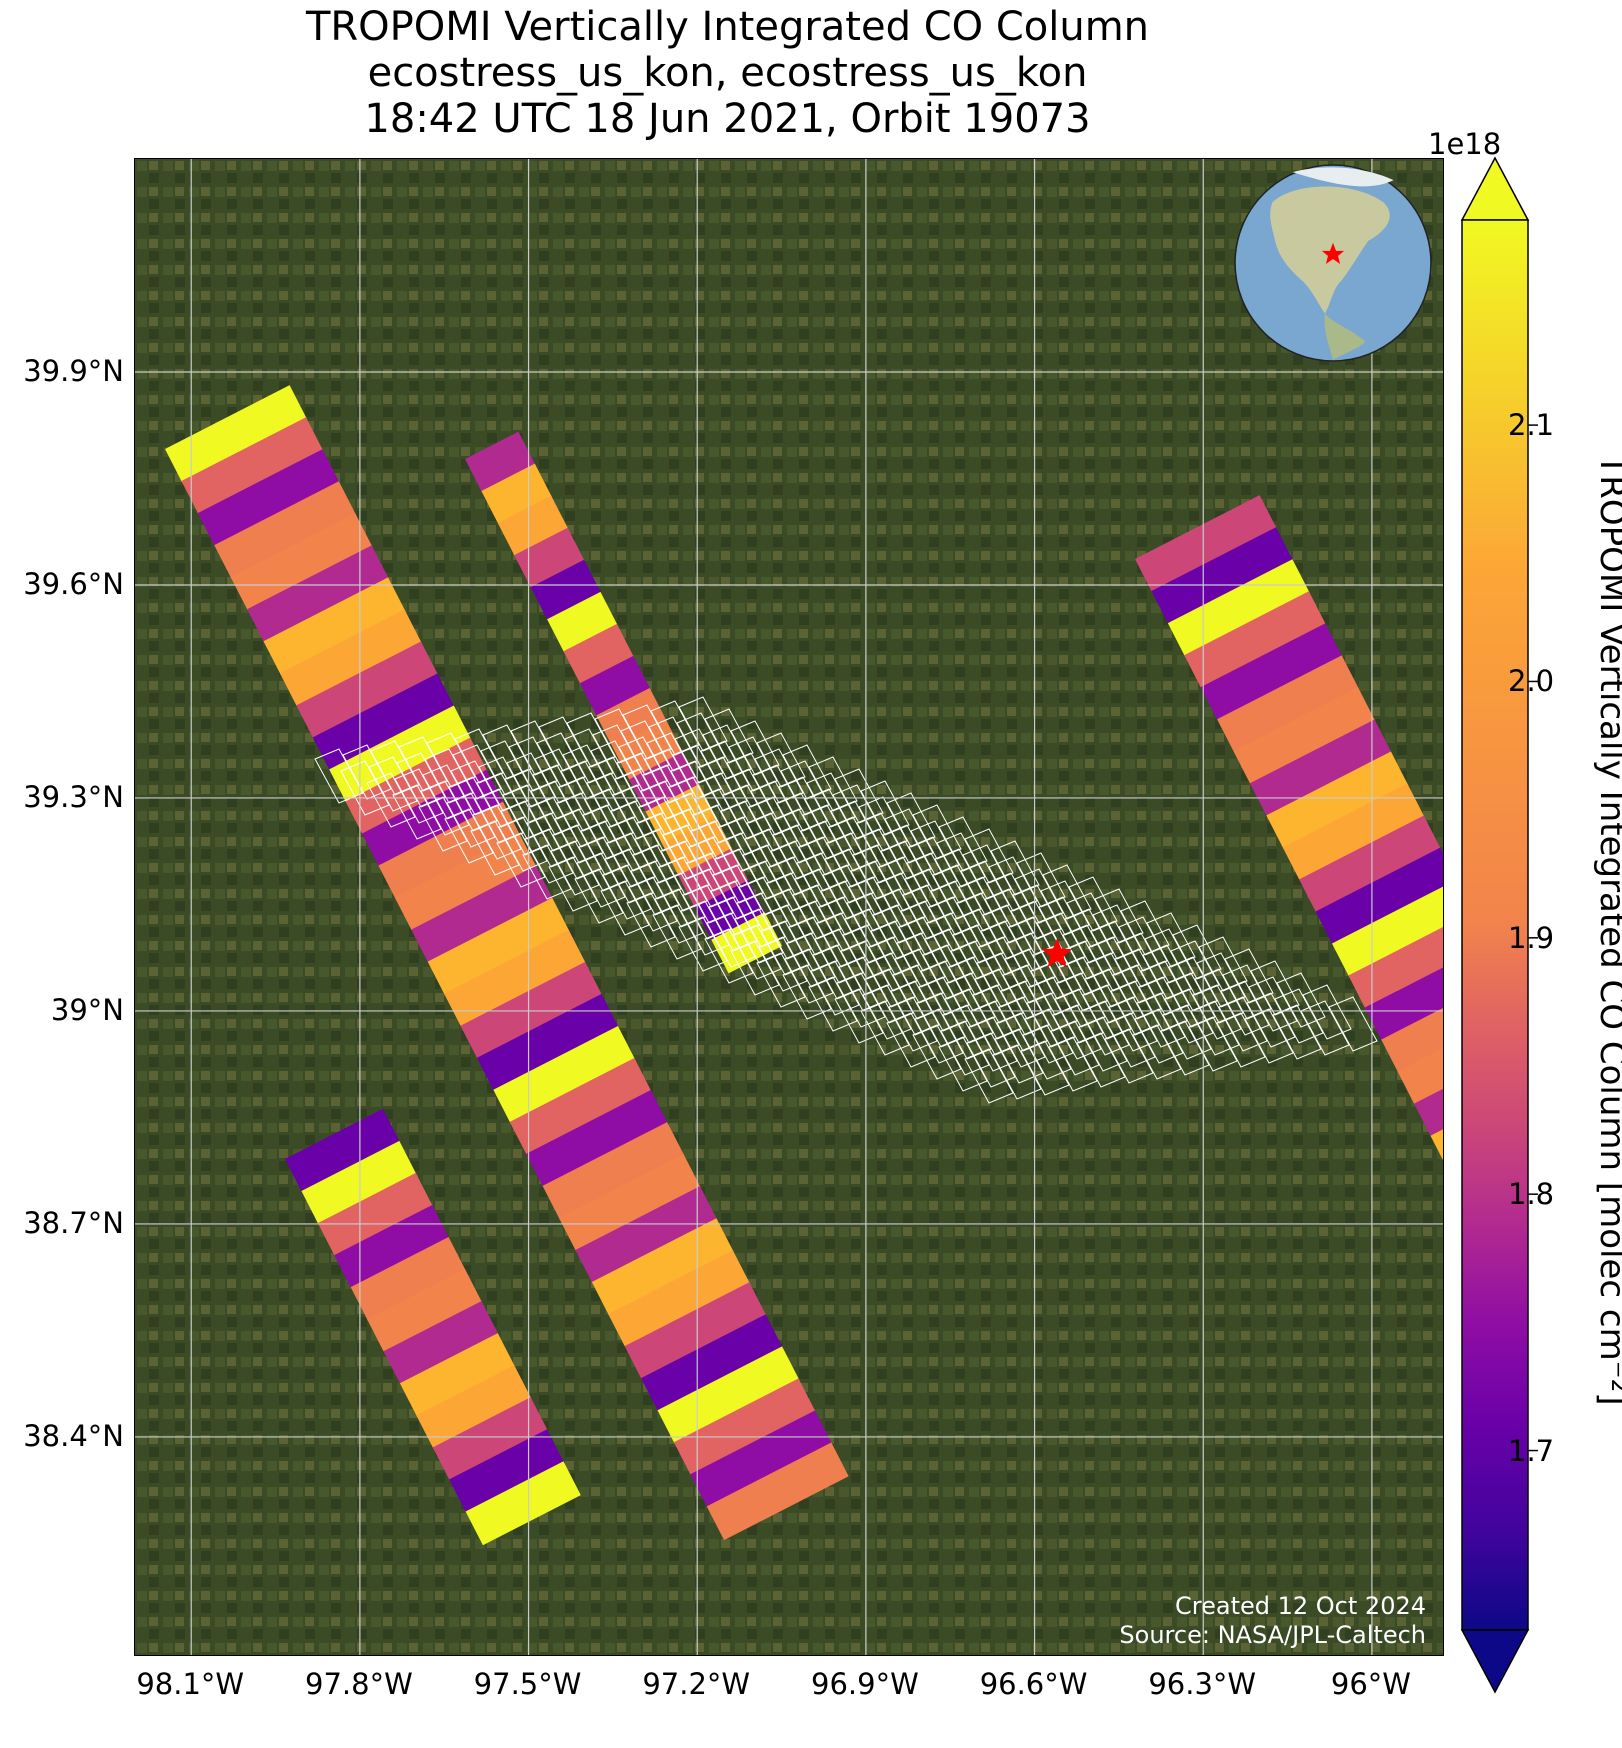  I want to click on site-star-marker, so click(1057, 953).